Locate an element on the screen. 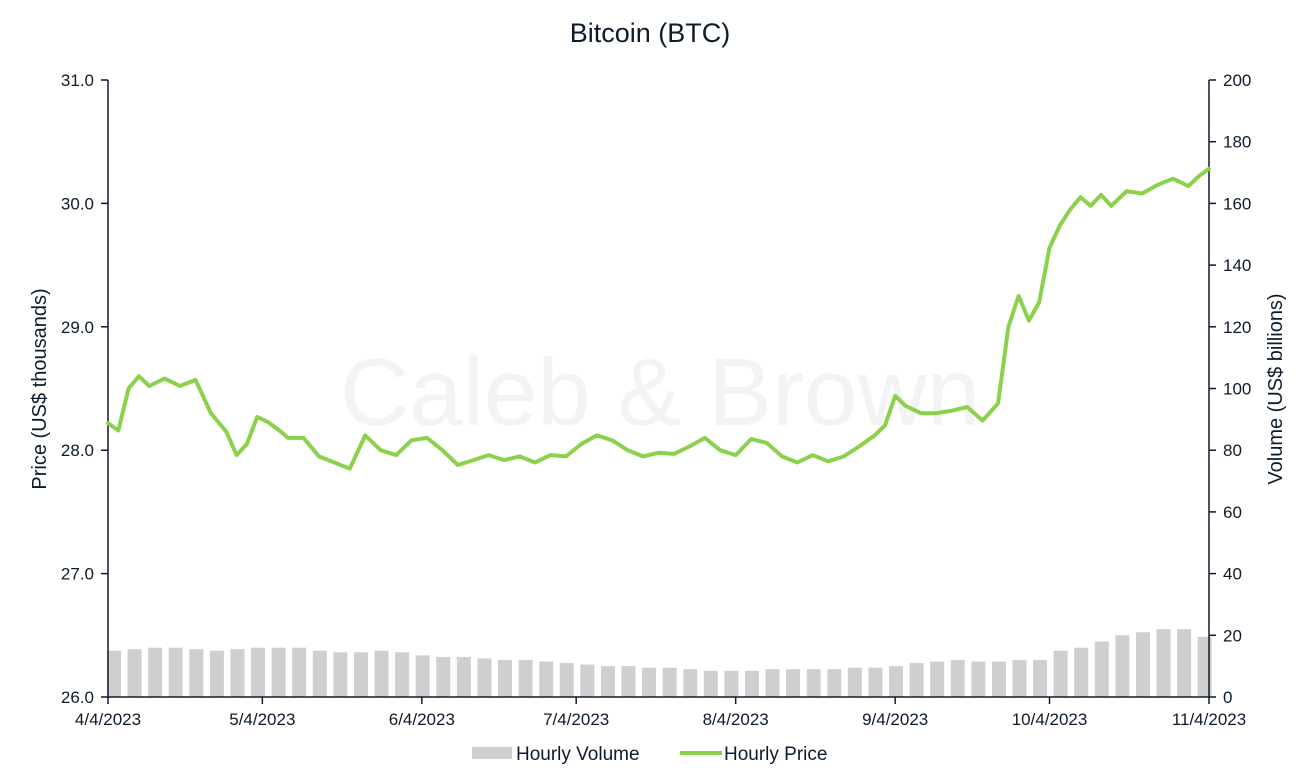  x-tick-label: 6/4/2023 is located at coordinates (422, 719).